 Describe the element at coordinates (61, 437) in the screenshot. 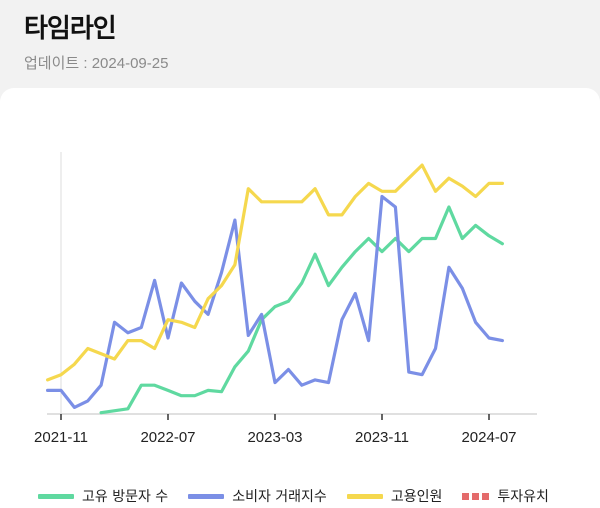

I see `x-tick-label: 2021-11` at that location.